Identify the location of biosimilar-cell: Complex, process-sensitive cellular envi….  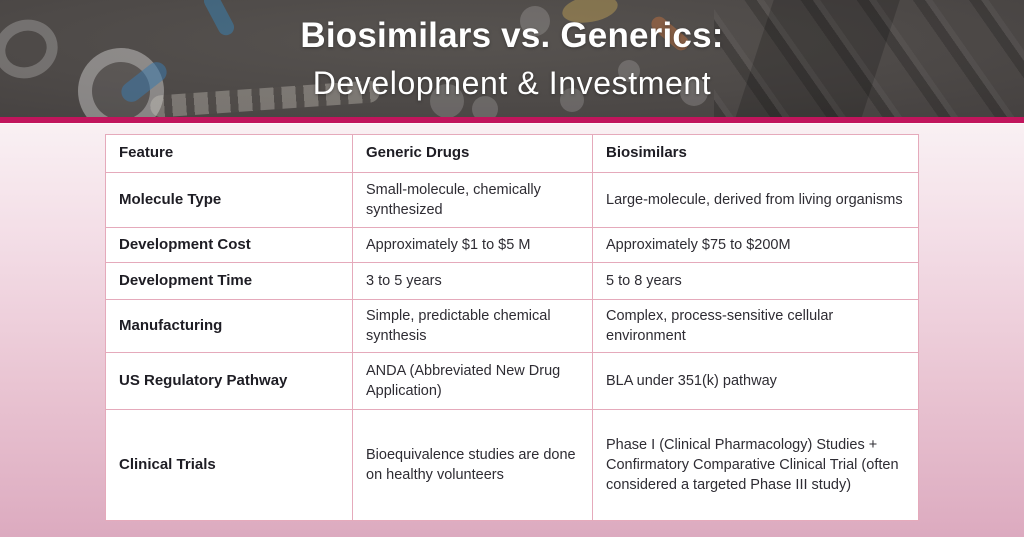
(755, 326).